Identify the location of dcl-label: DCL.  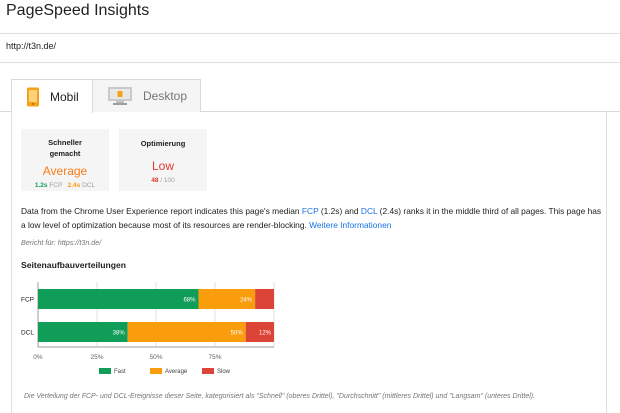
(89, 185).